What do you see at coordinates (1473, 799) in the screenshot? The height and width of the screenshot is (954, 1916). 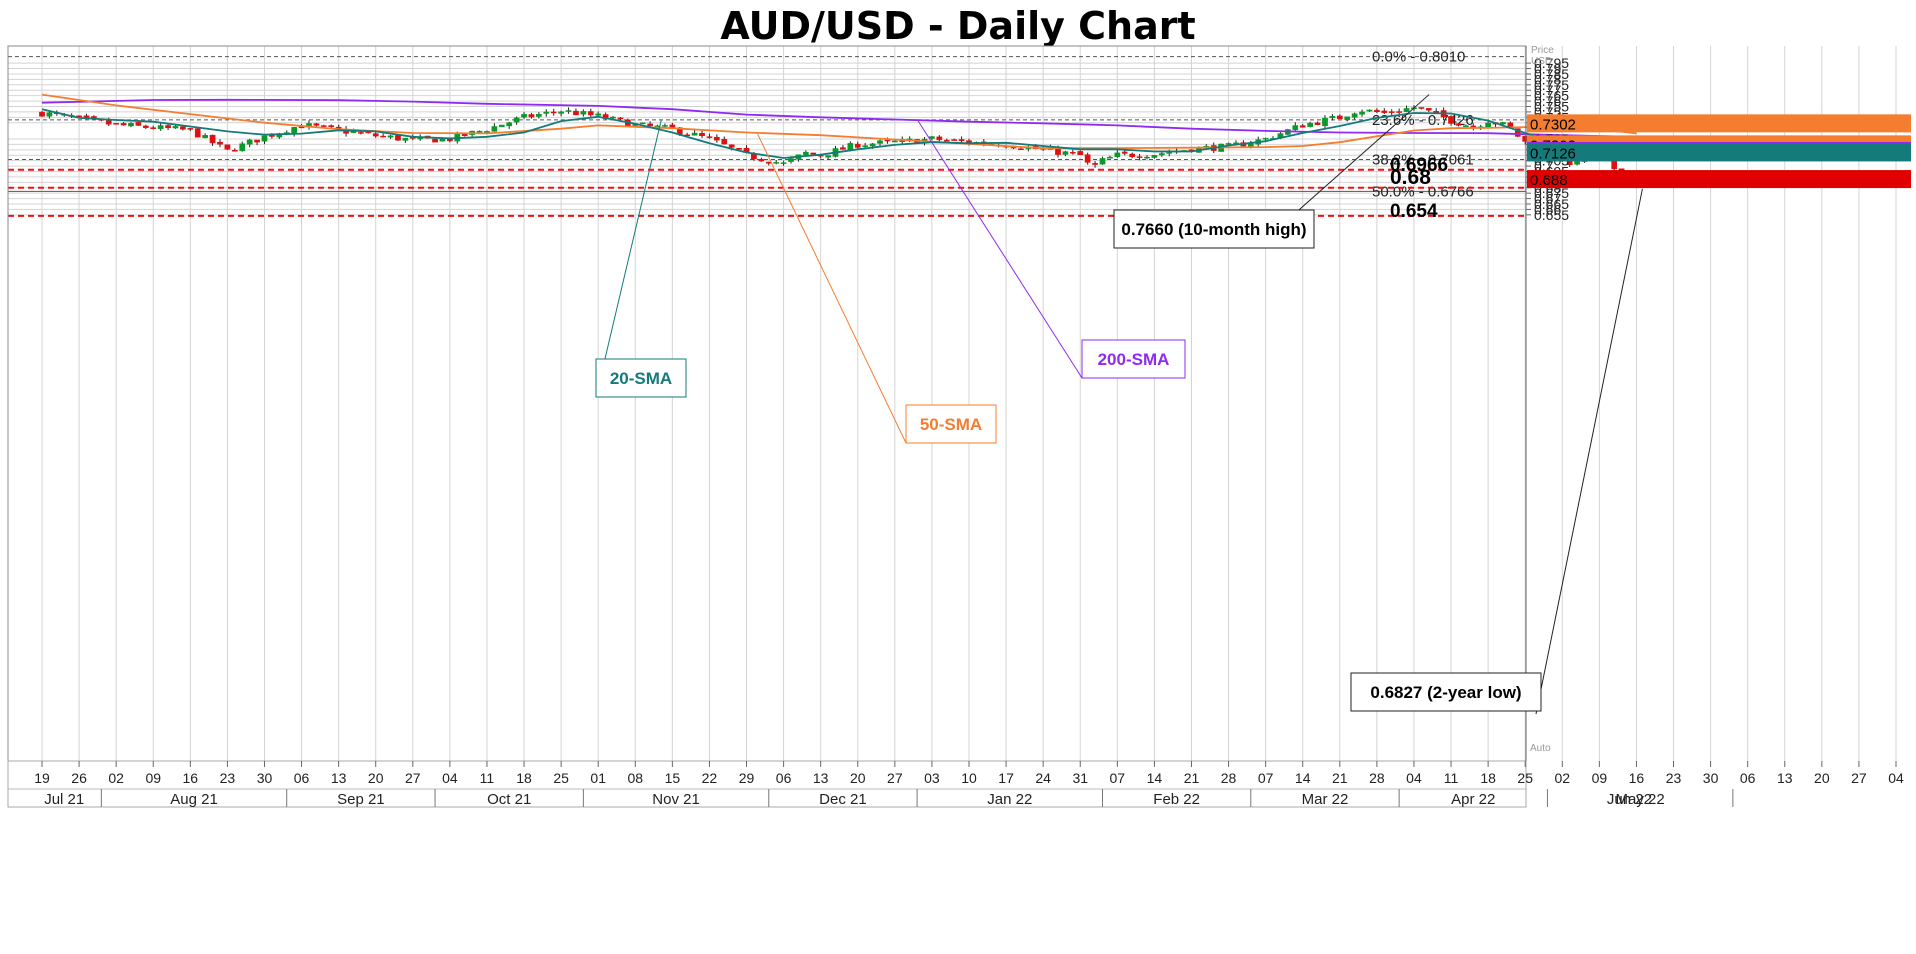 I see `month-label: Apr 22` at bounding box center [1473, 799].